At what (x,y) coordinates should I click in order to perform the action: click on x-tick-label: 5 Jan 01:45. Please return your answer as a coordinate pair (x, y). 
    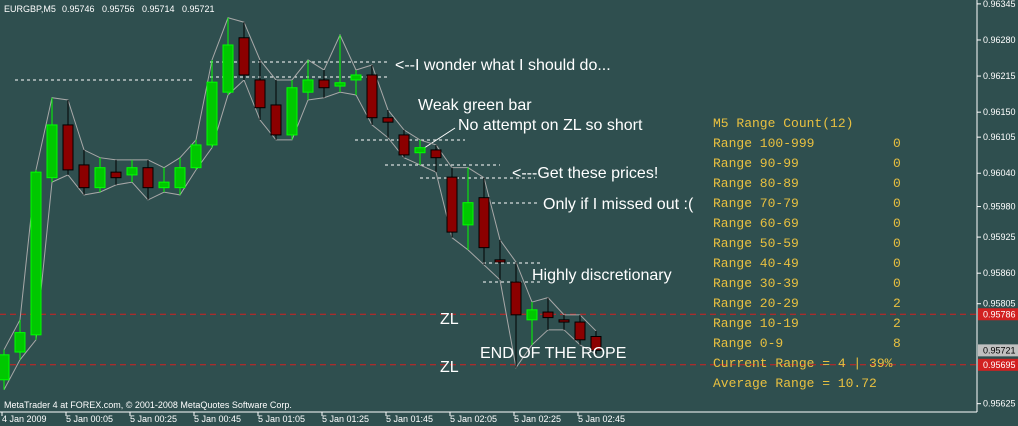
    Looking at the image, I should click on (409, 419).